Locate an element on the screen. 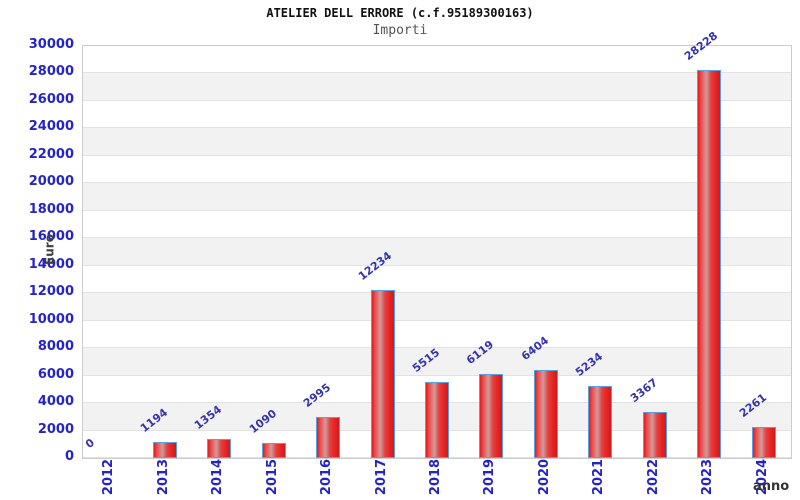 This screenshot has width=800, height=500. x-tick-label: 2012 is located at coordinates (109, 477).